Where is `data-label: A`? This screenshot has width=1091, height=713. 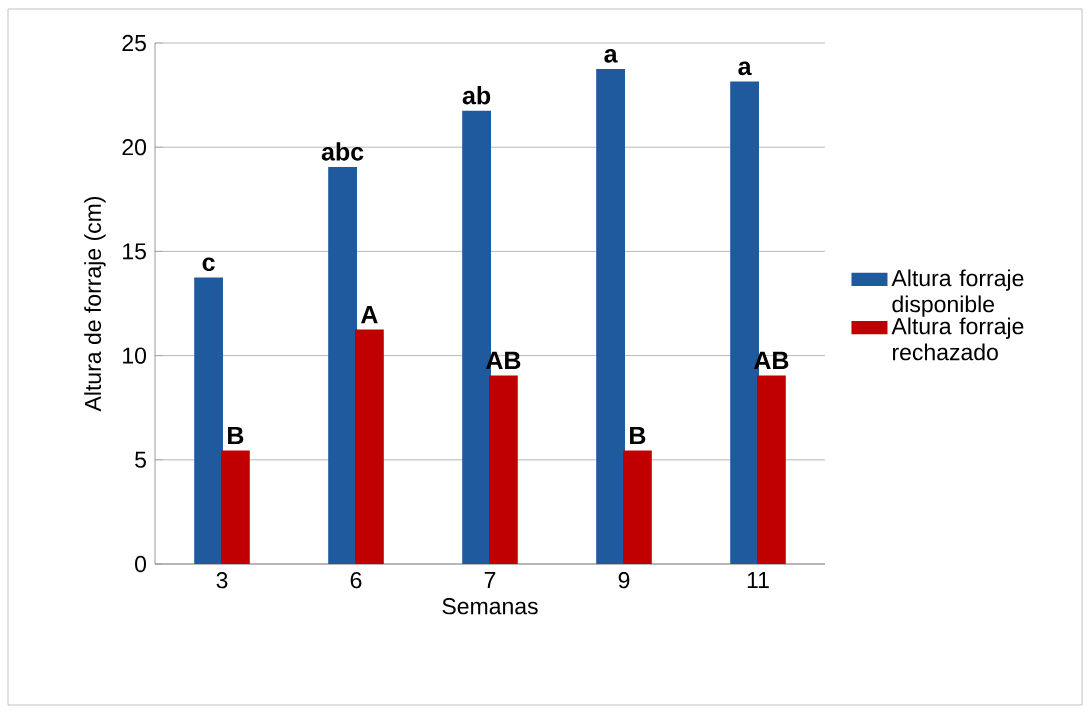 data-label: A is located at coordinates (369, 315).